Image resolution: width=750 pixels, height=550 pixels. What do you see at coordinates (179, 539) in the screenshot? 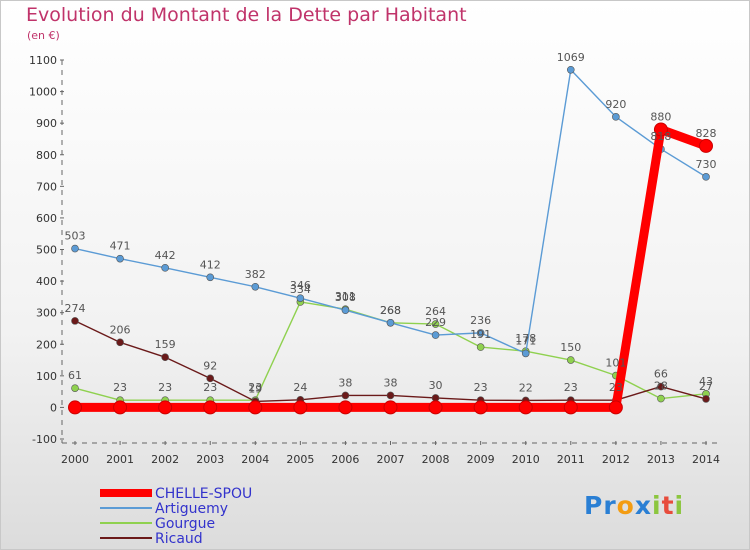
I see `legend-label: Ricaud` at bounding box center [179, 539].